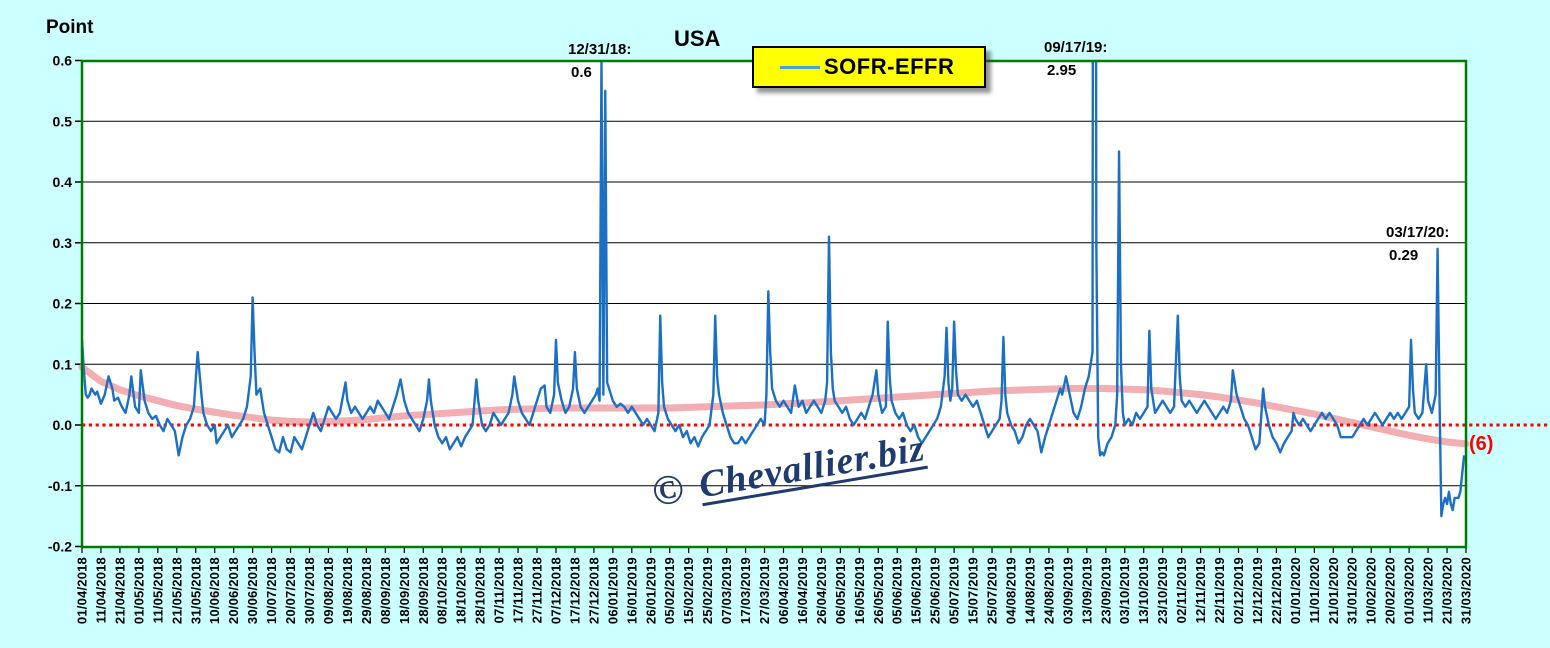  I want to click on y-axis-label: 0.1, so click(63, 364).